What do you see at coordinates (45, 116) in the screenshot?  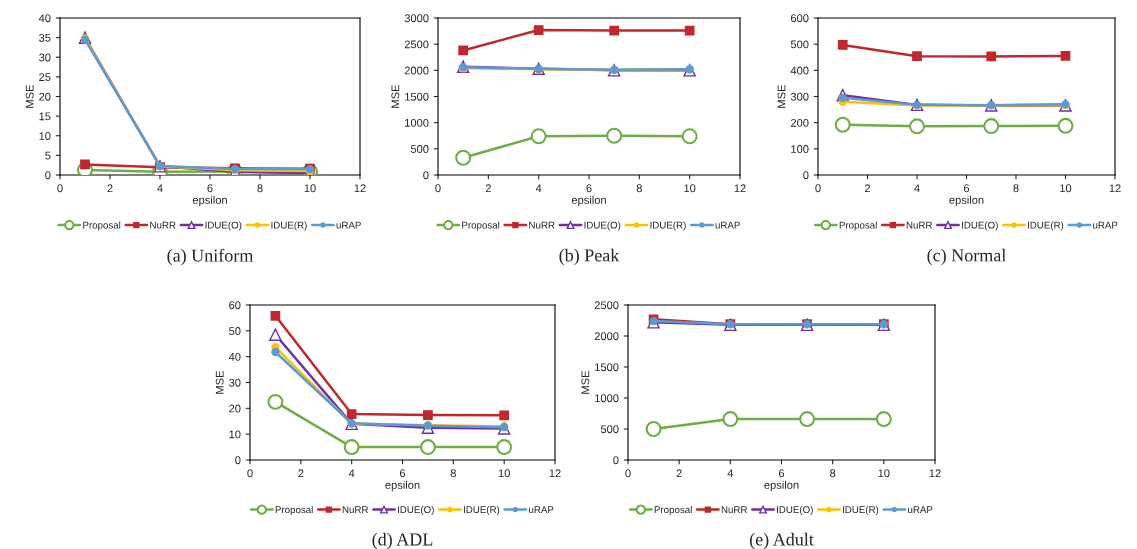 I see `y-tick-label: 15` at bounding box center [45, 116].